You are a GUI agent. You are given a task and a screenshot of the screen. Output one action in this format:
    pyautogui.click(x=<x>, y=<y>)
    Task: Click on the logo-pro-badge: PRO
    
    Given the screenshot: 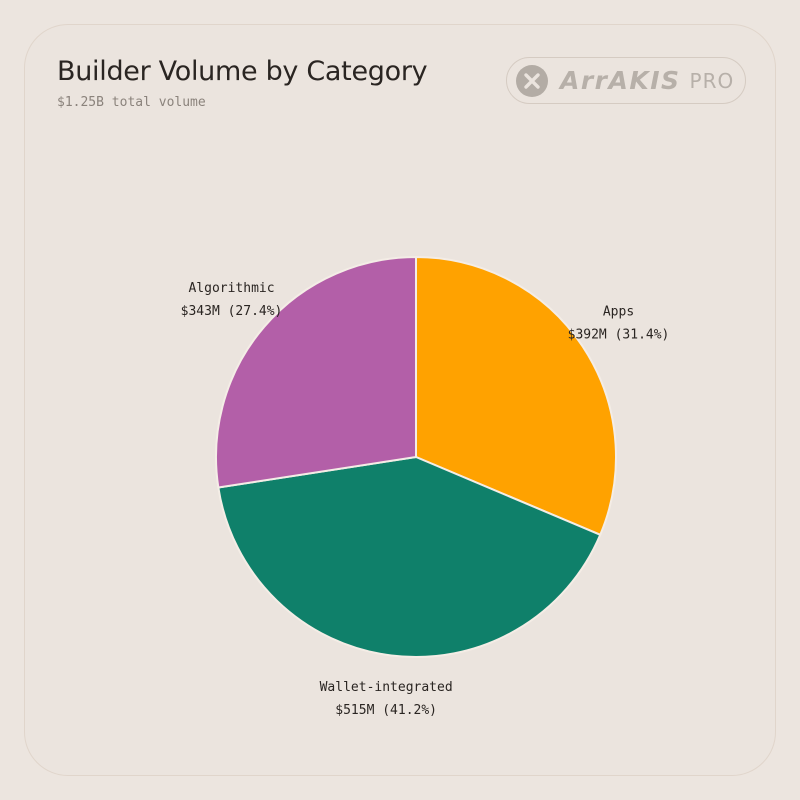 What is the action you would take?
    pyautogui.click(x=712, y=80)
    